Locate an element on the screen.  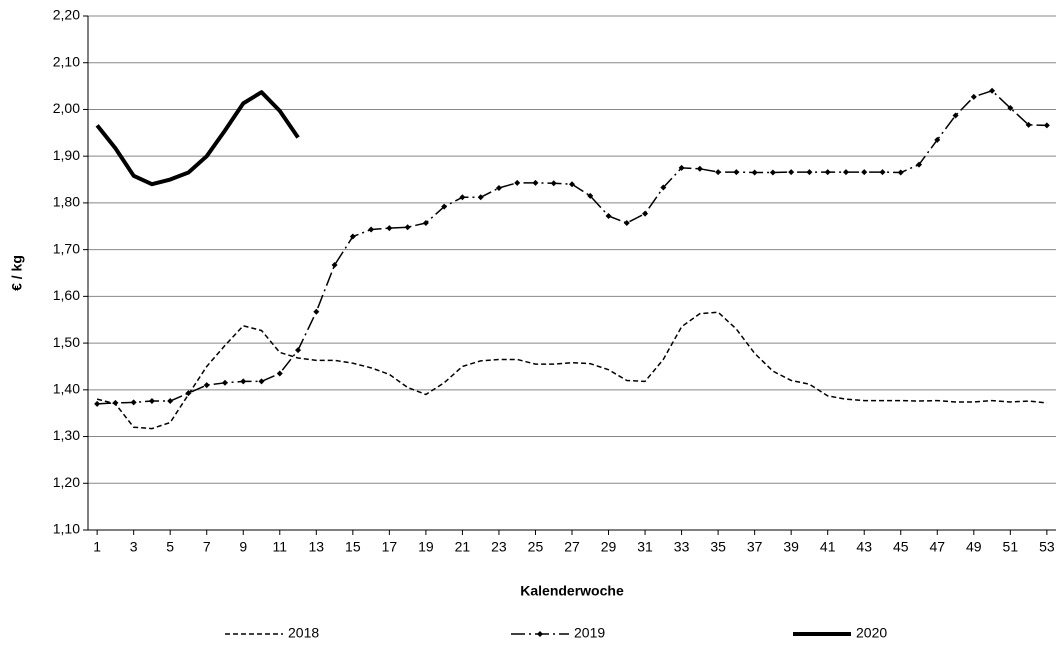
x-tick-label: 11 is located at coordinates (280, 547).